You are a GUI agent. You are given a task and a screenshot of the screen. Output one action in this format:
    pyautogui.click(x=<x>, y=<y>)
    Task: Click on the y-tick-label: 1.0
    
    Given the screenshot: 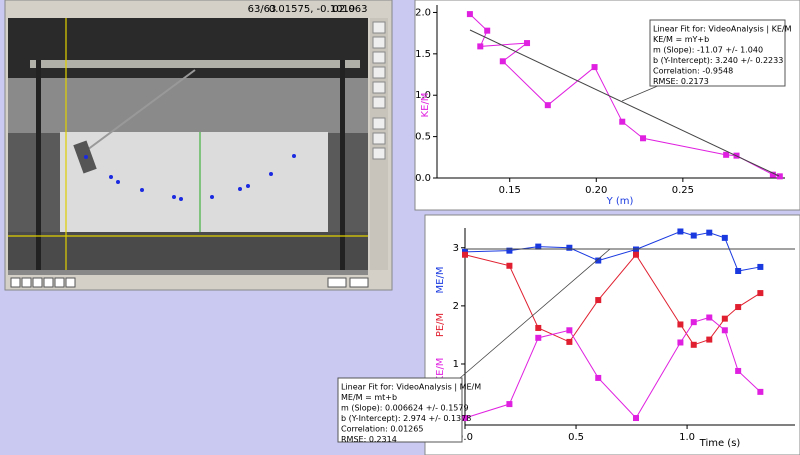 What is the action you would take?
    pyautogui.click(x=423, y=95)
    